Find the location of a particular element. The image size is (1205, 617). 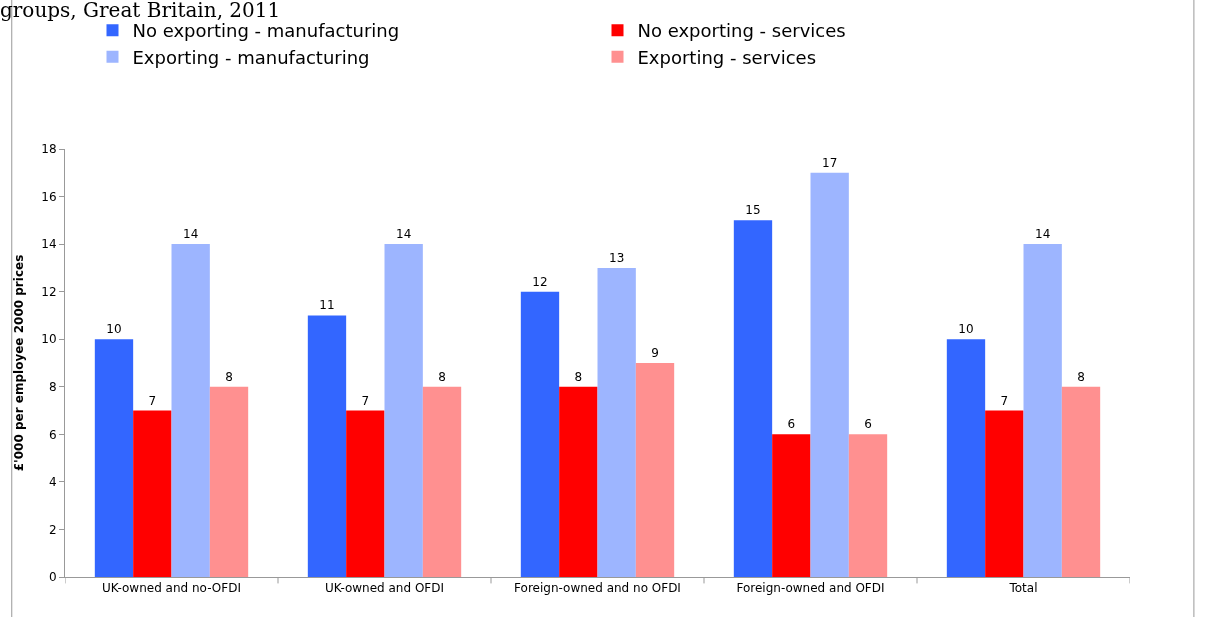

y-tick-label: 8 is located at coordinates (52, 386).